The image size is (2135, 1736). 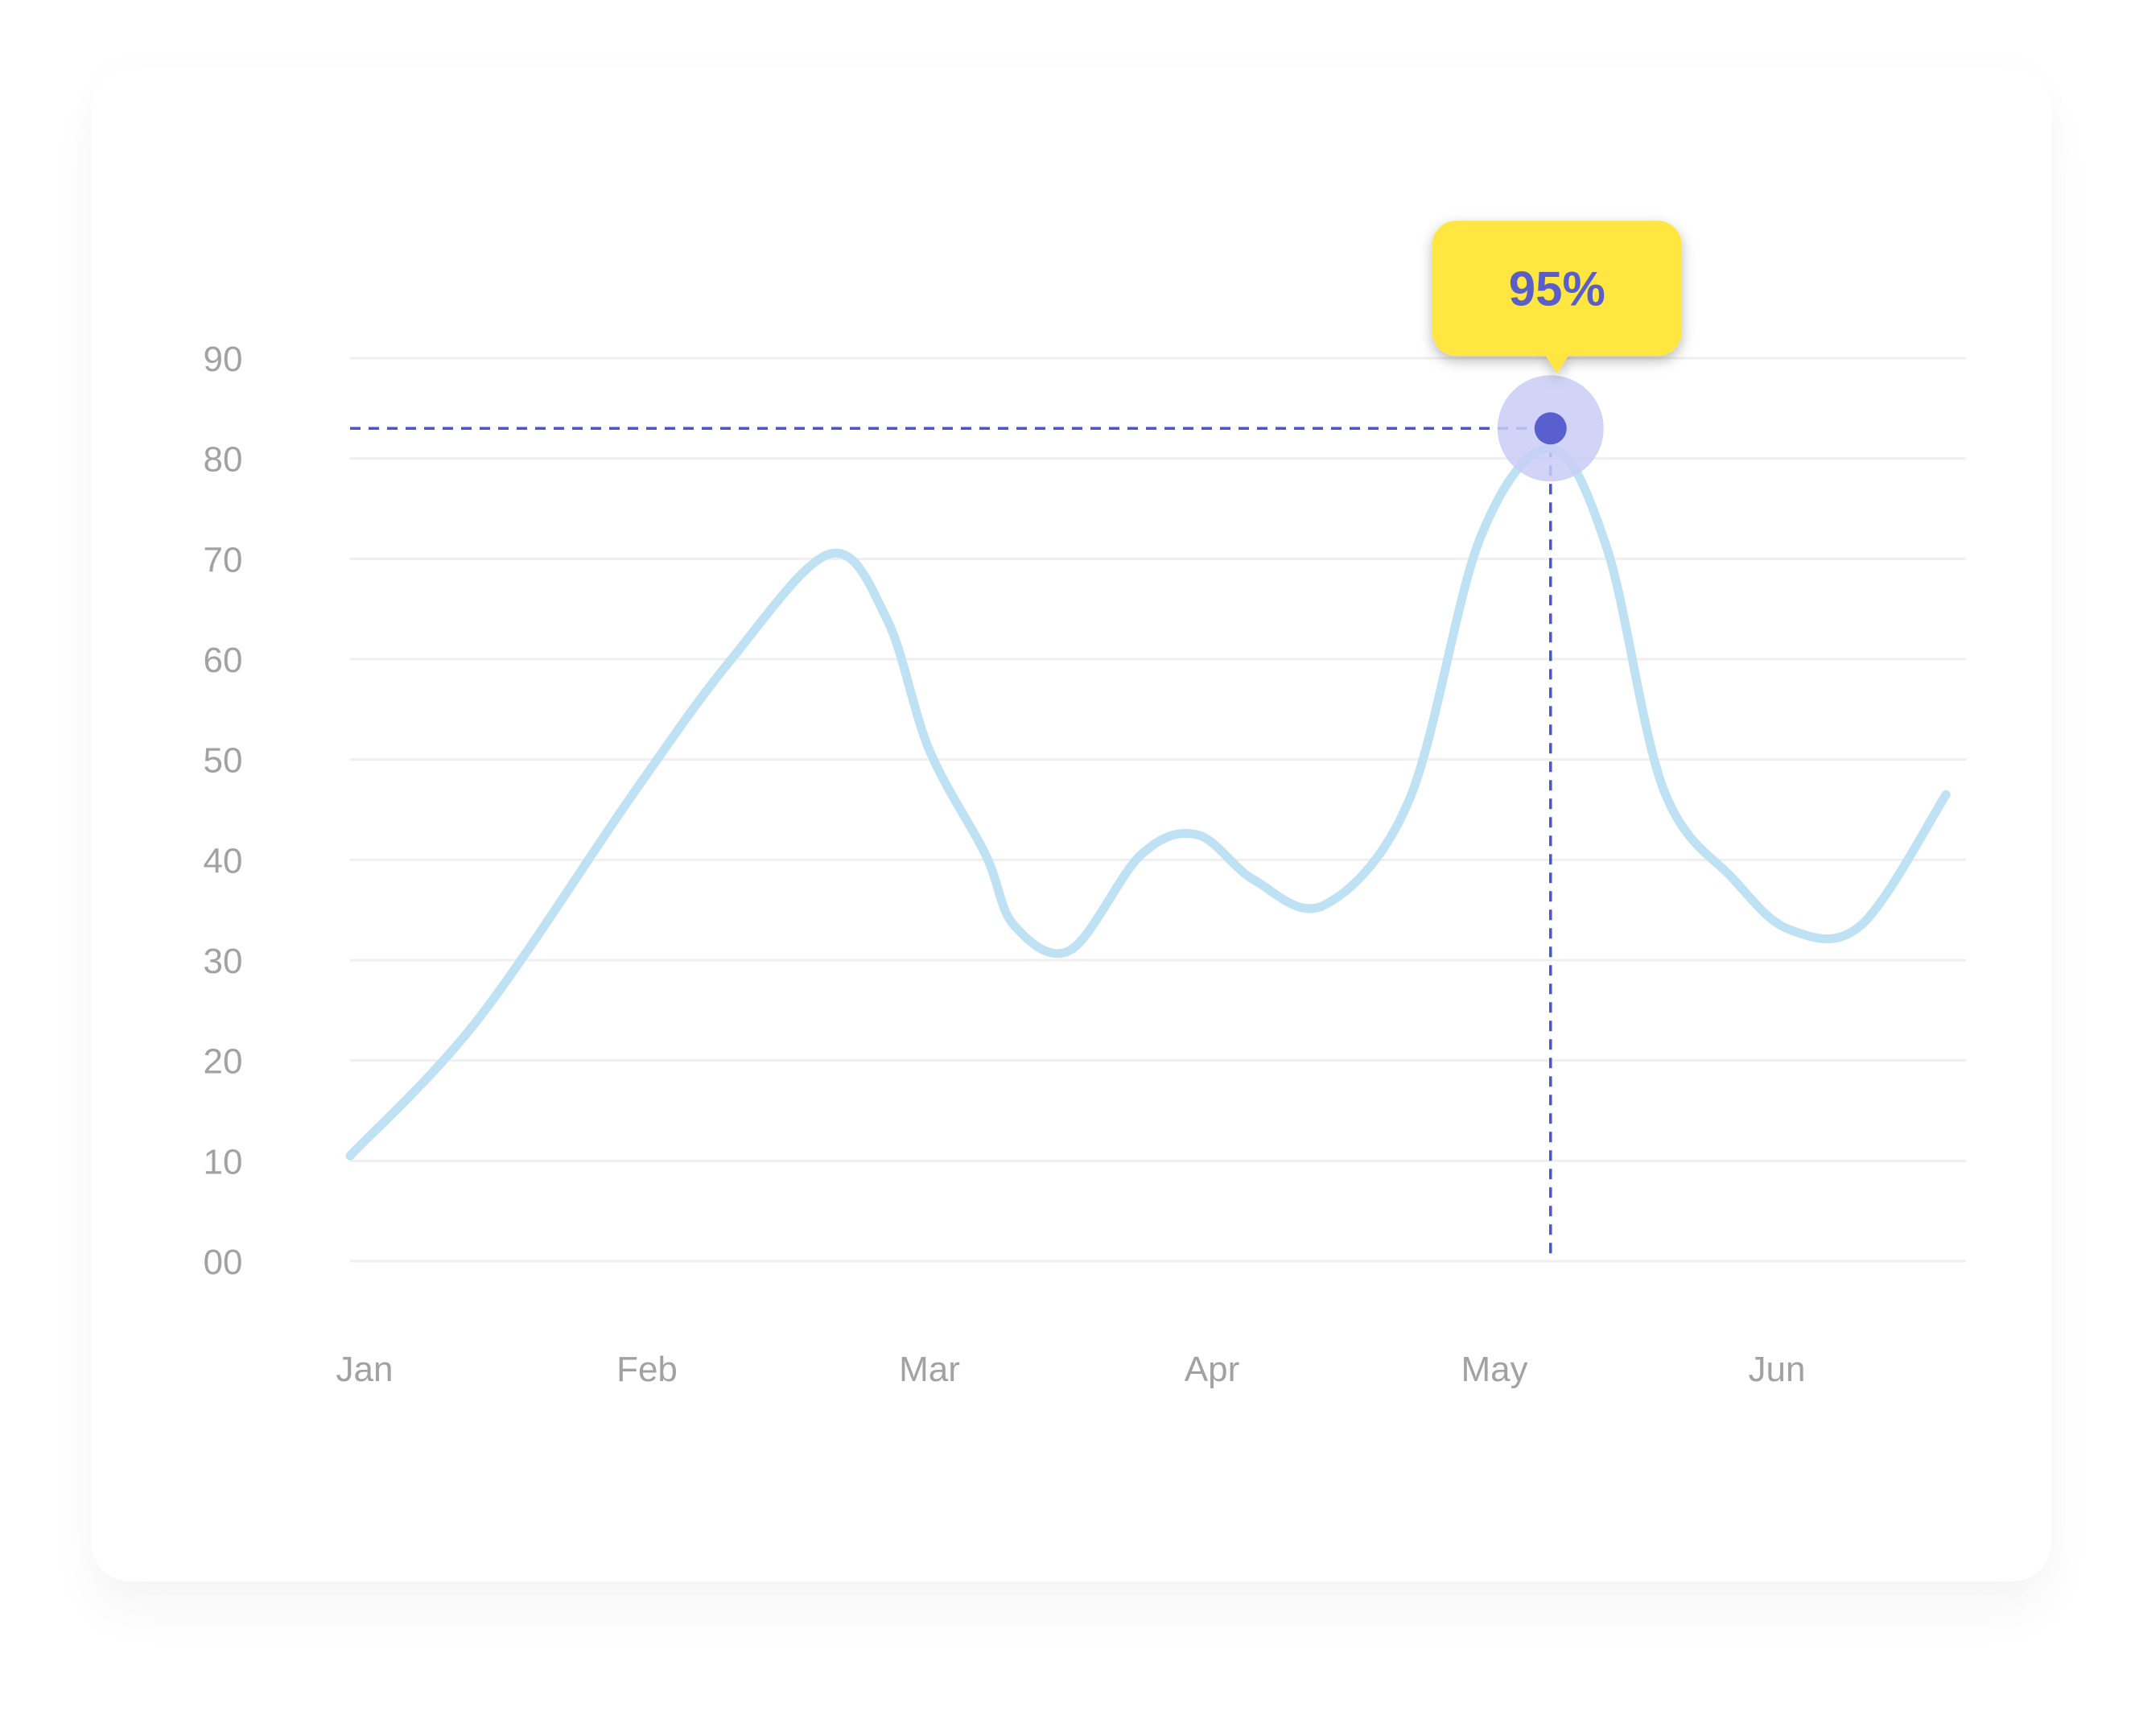 What do you see at coordinates (224, 811) in the screenshot?
I see `y-axis: 00 10 20 30 40 50 60 70 80 90` at bounding box center [224, 811].